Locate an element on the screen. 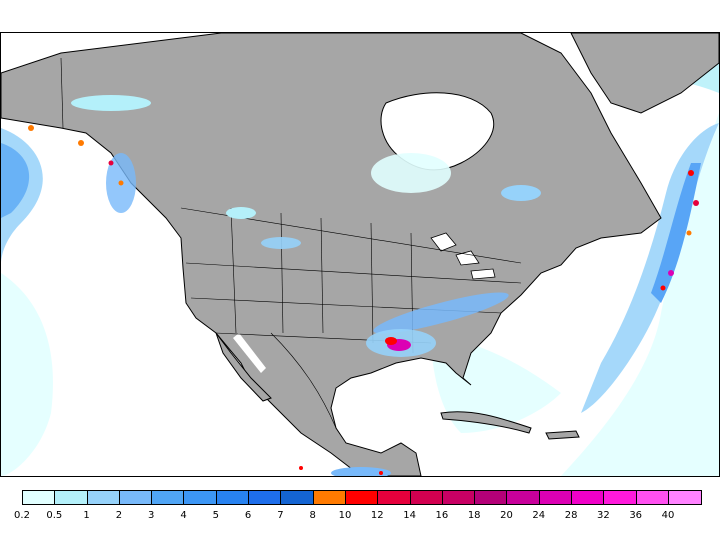 This screenshot has height=540, width=720. legend-colorbar is located at coordinates (362, 497).